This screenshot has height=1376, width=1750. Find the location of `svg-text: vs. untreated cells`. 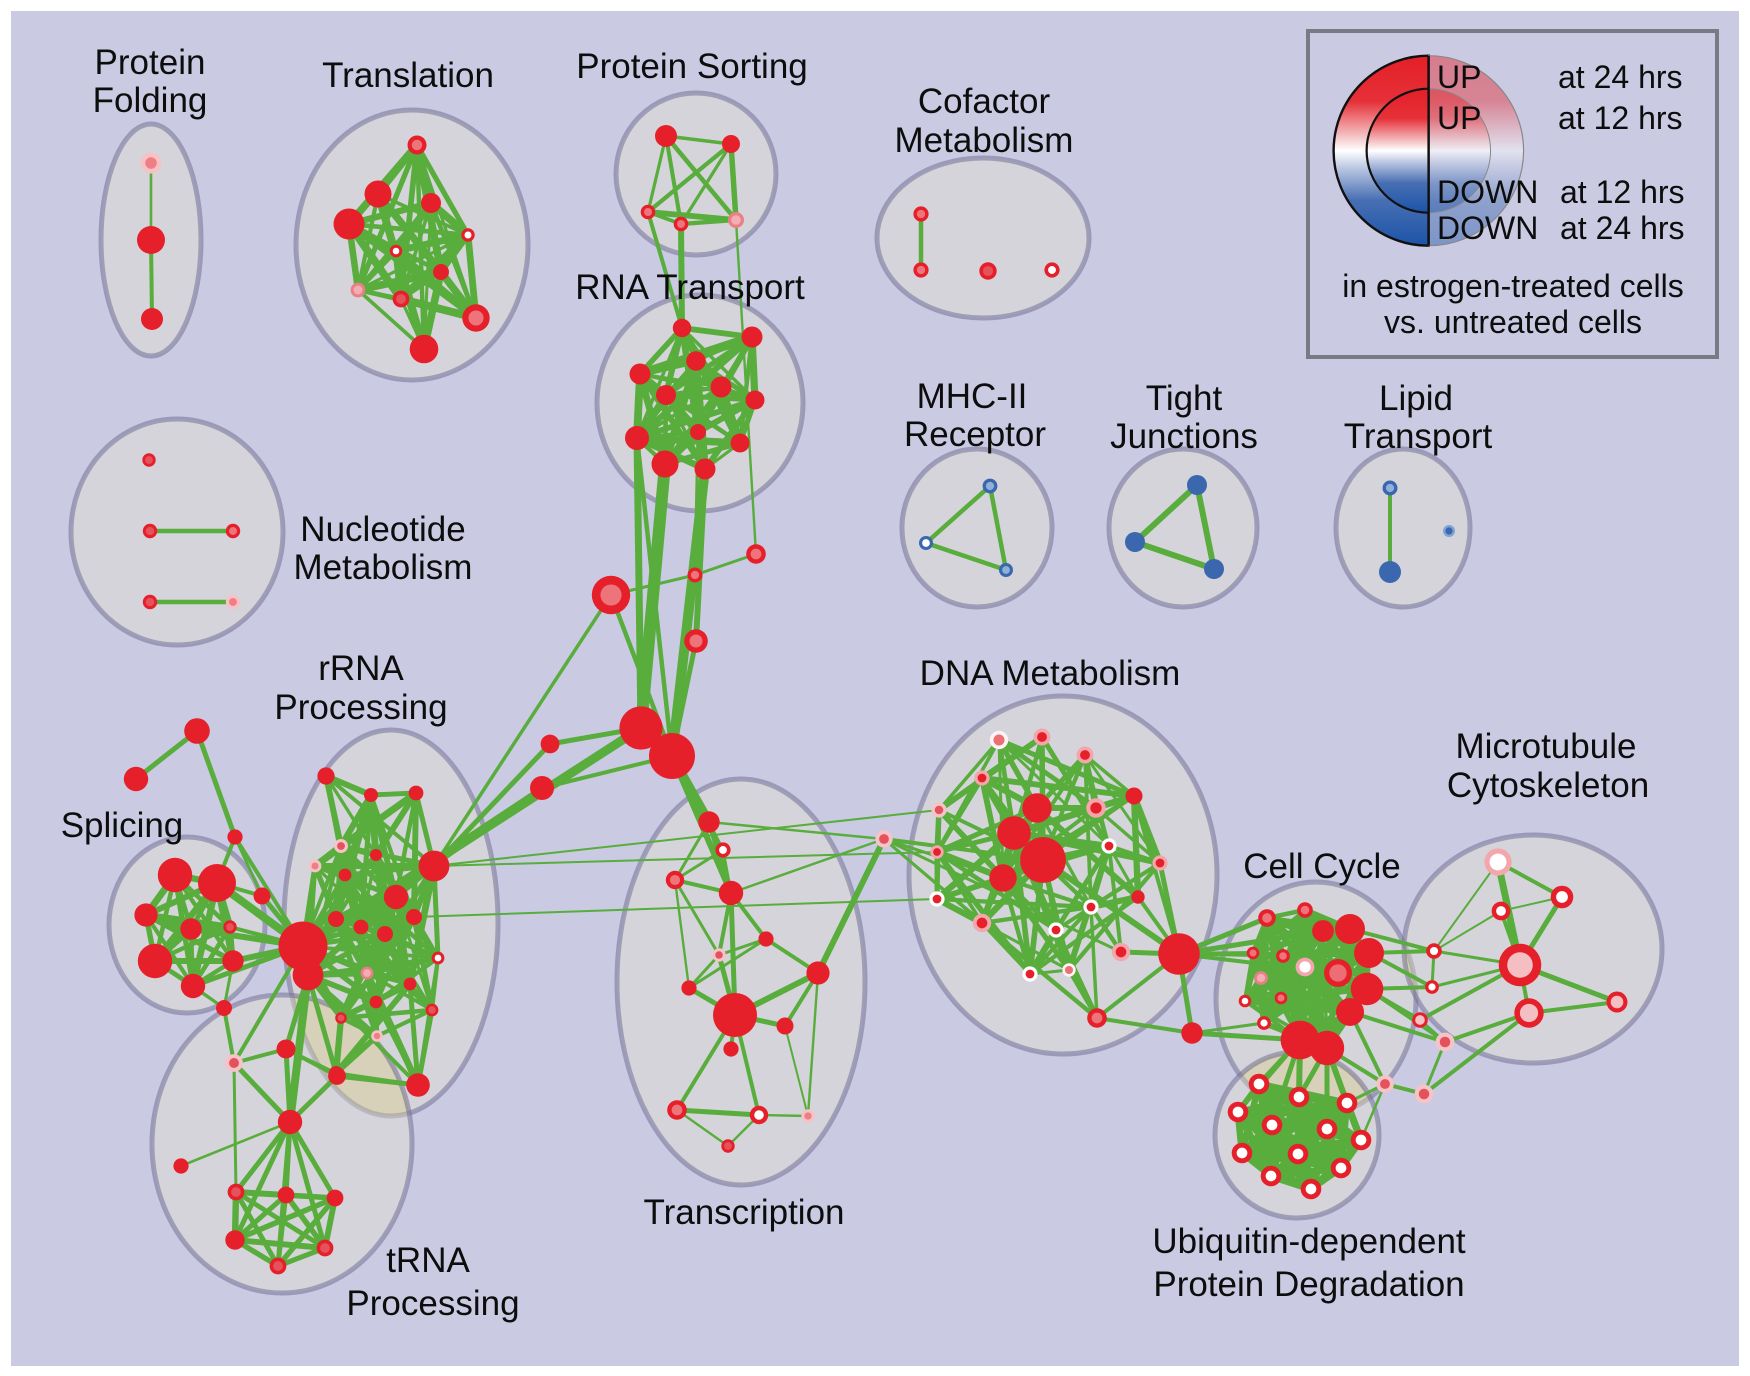

svg-text: vs. untreated cells is located at coordinates (1513, 322).